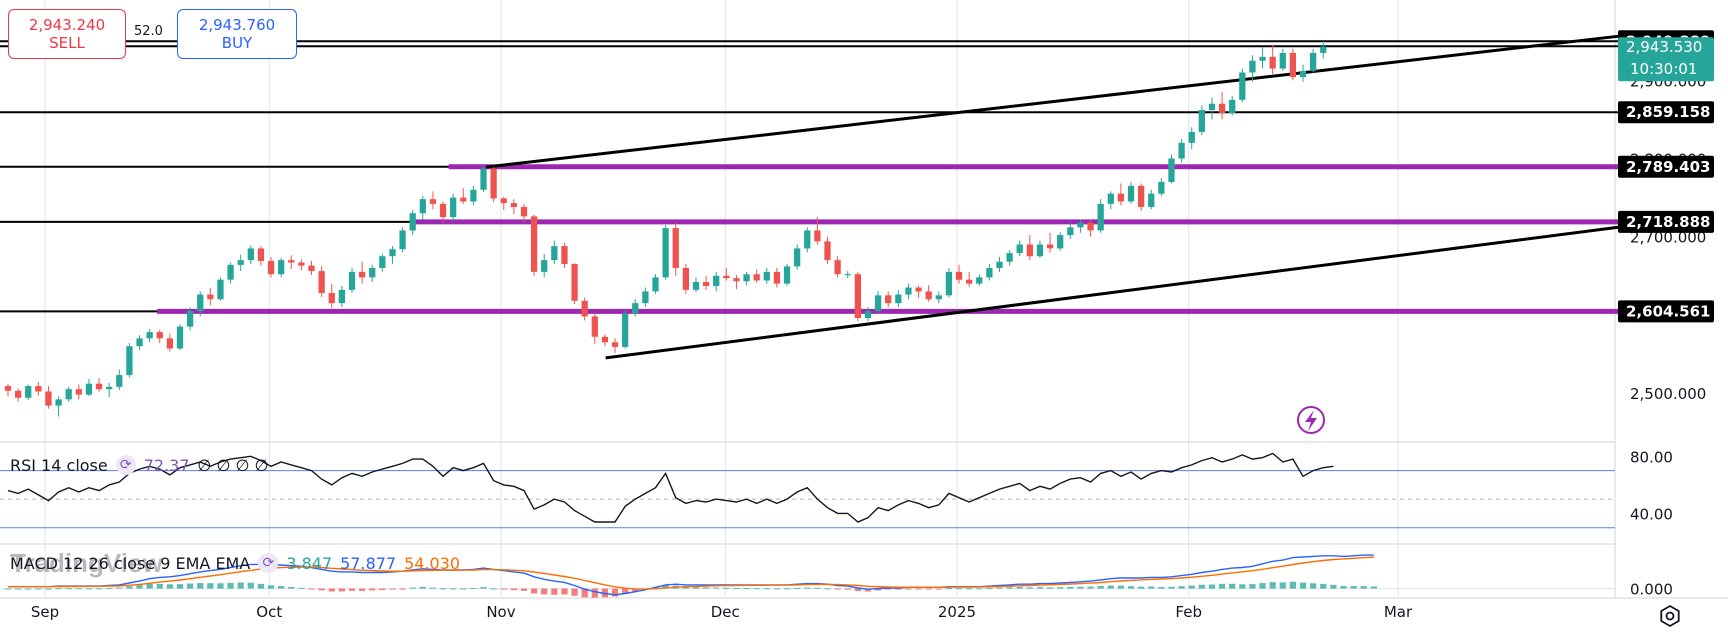  What do you see at coordinates (67, 25) in the screenshot?
I see `sell-price: 2,943.240` at bounding box center [67, 25].